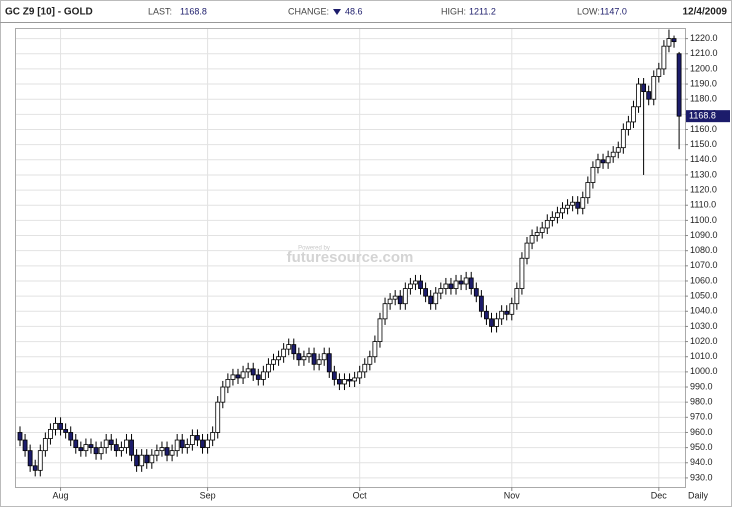  What do you see at coordinates (337, 12) in the screenshot?
I see `down-arrow` at bounding box center [337, 12].